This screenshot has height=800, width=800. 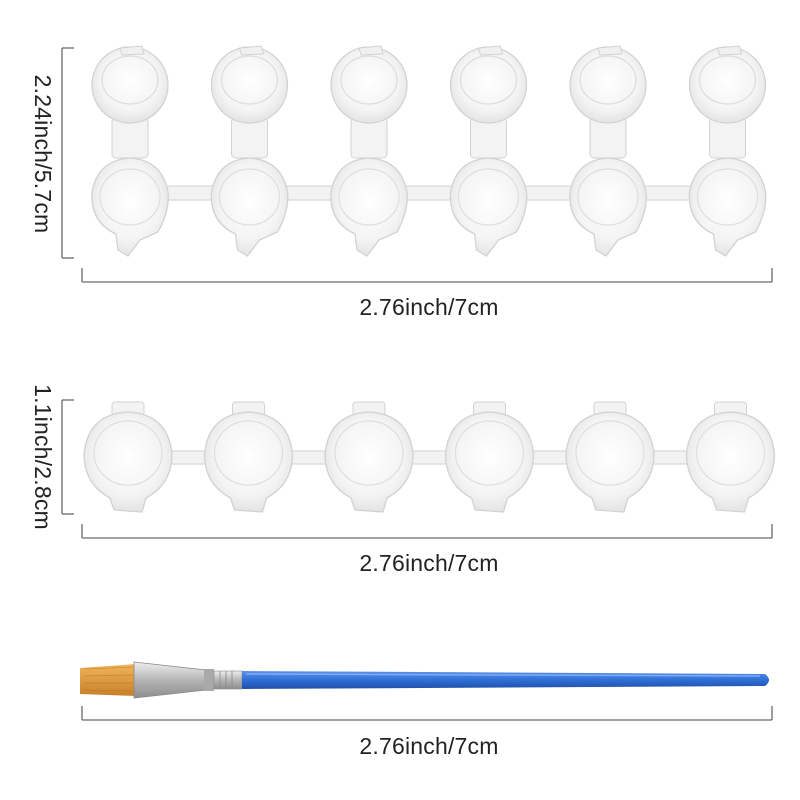 I want to click on open-strip-height-dimension-line, so click(x=67, y=457).